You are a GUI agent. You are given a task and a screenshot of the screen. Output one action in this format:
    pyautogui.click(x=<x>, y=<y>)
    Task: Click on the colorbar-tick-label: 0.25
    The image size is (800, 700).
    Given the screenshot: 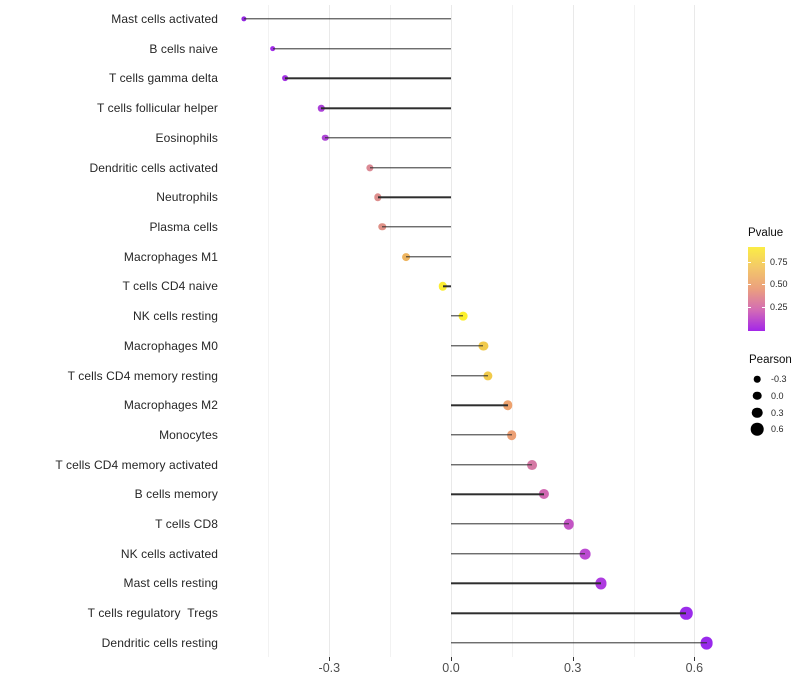 What is the action you would take?
    pyautogui.click(x=779, y=307)
    